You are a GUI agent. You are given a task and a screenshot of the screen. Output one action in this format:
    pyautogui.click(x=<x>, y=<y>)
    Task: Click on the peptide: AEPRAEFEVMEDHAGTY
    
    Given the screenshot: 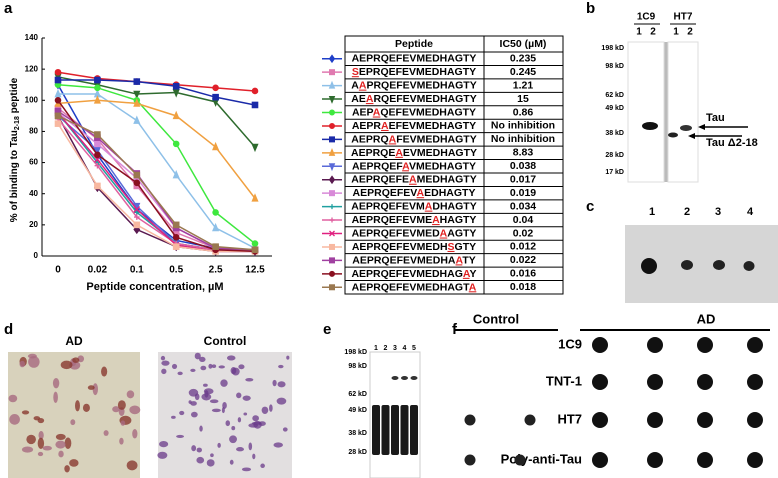 What is the action you would take?
    pyautogui.click(x=414, y=126)
    